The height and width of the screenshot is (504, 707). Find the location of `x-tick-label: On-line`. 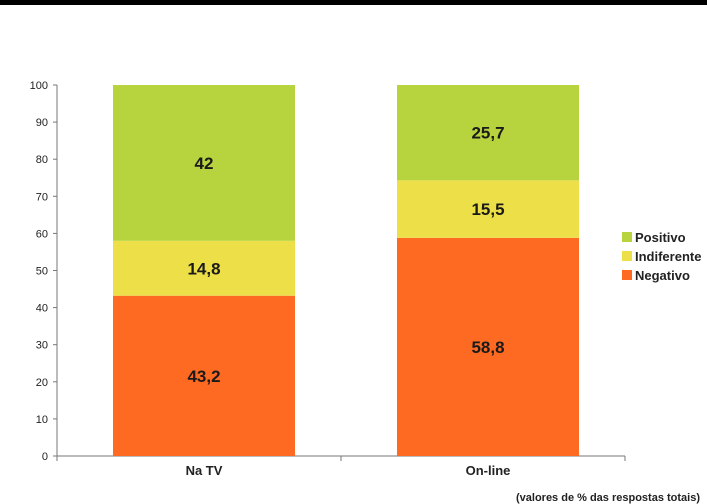

x-tick-label: On-line is located at coordinates (488, 470).